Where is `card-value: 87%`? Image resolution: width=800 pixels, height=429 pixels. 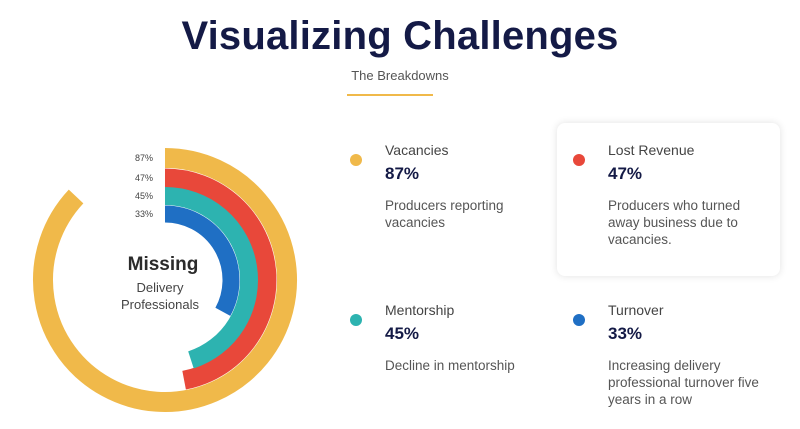
card-value: 87% is located at coordinates (402, 173).